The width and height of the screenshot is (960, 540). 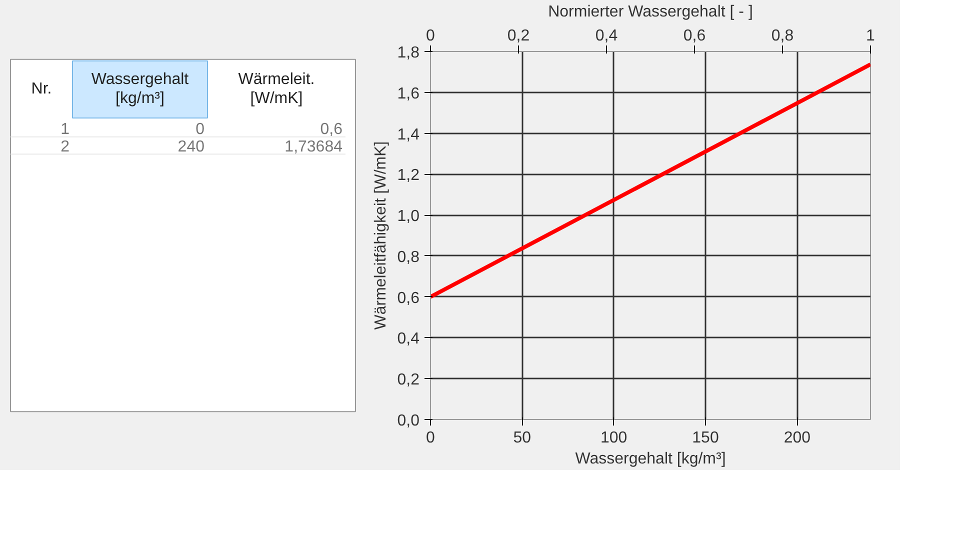 What do you see at coordinates (200, 129) in the screenshot?
I see `text: 0` at bounding box center [200, 129].